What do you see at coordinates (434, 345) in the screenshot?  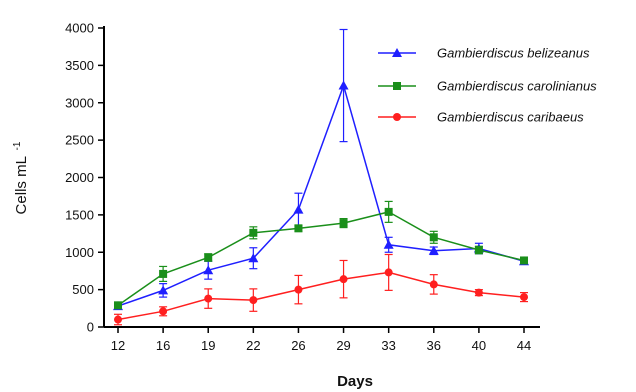 I see `x-tick-label: 36` at bounding box center [434, 345].